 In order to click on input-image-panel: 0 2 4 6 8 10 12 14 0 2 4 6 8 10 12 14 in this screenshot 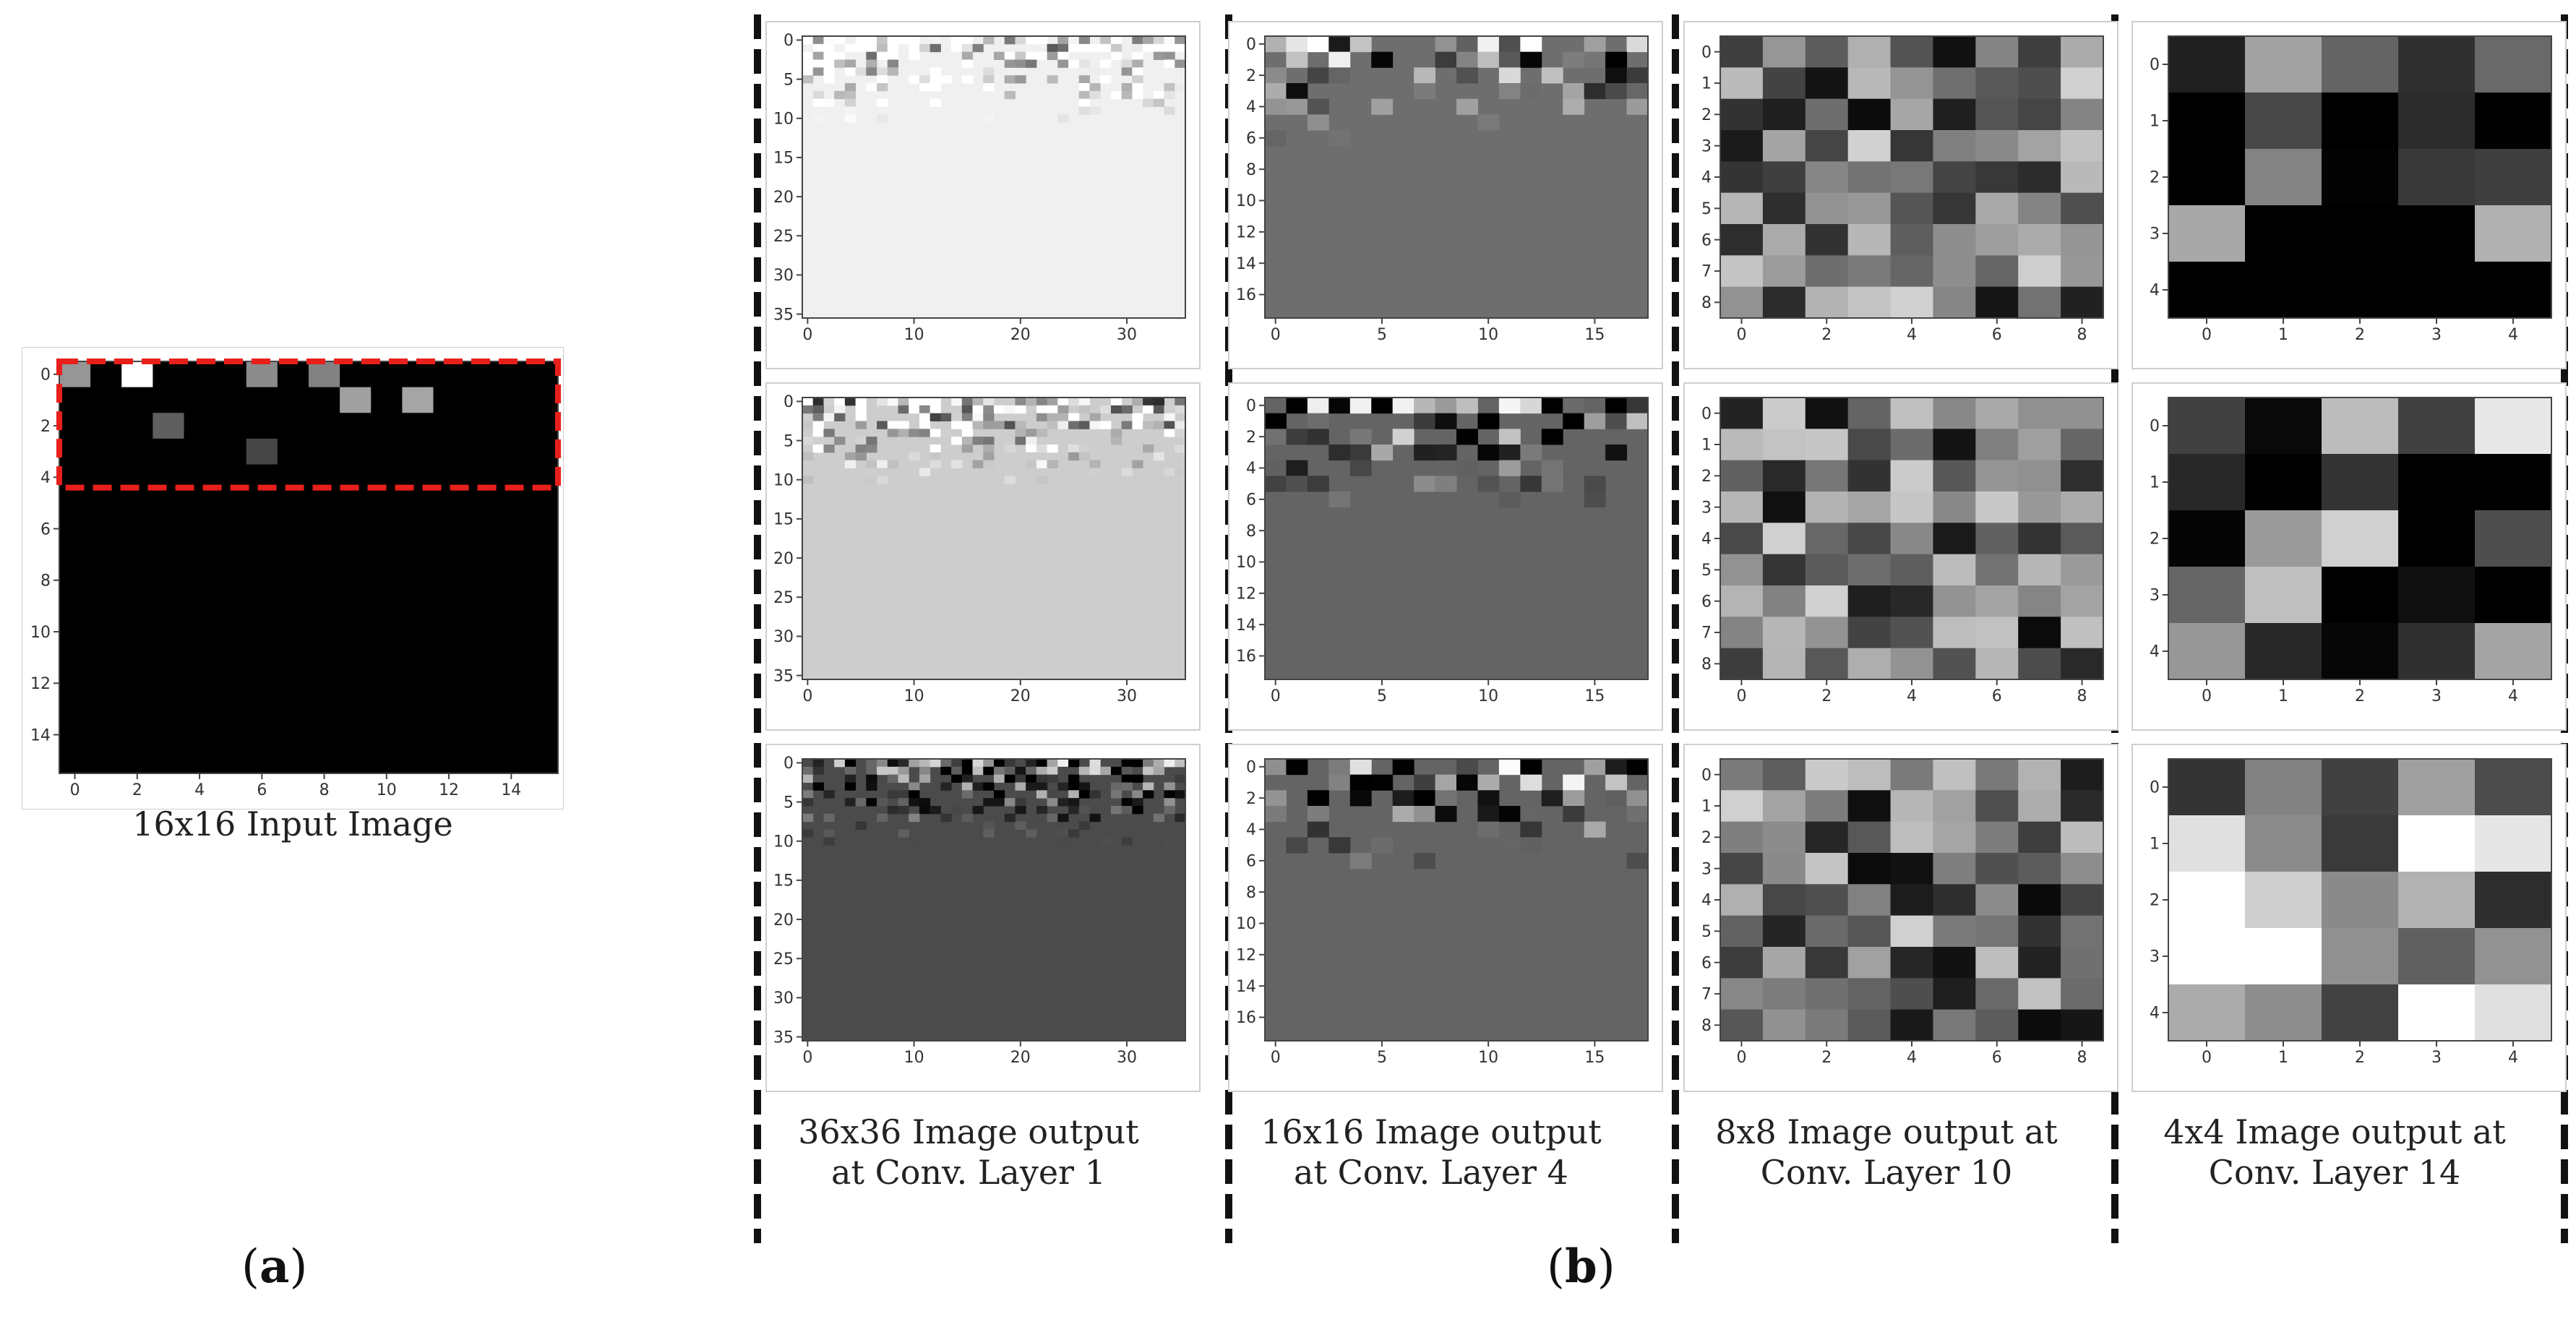, I will do `click(293, 578)`.